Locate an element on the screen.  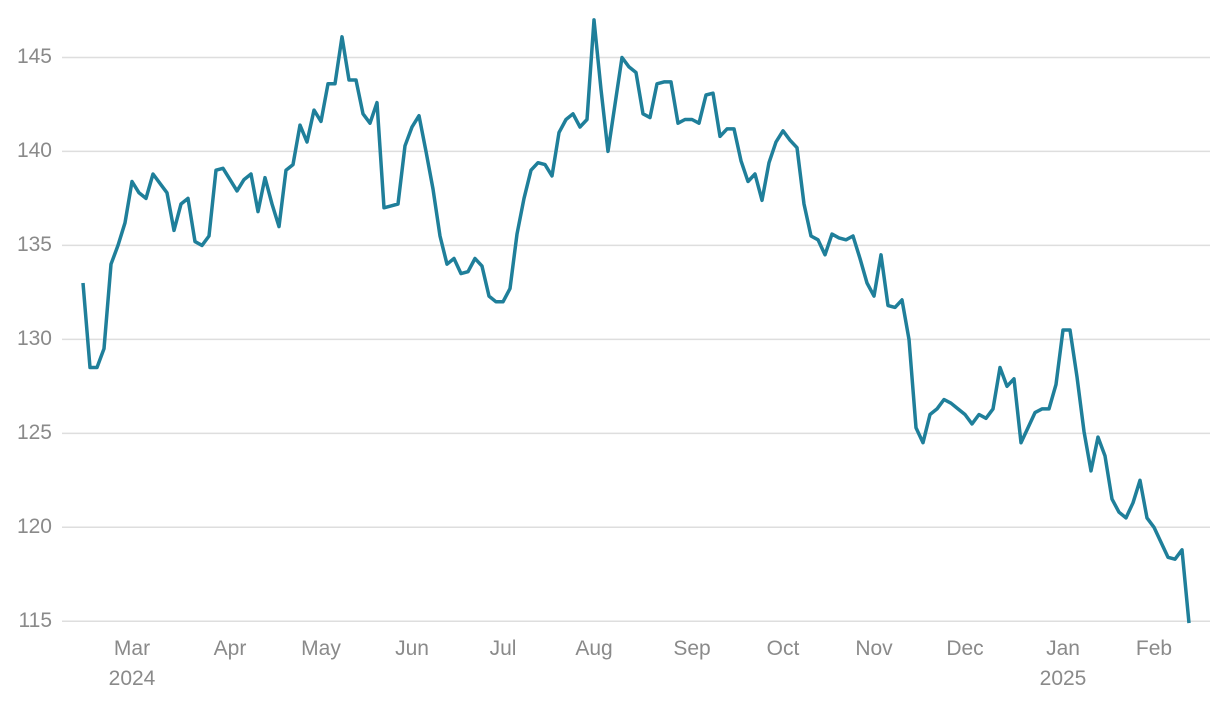
x-tick-label: Jan 2025 is located at coordinates (1063, 663).